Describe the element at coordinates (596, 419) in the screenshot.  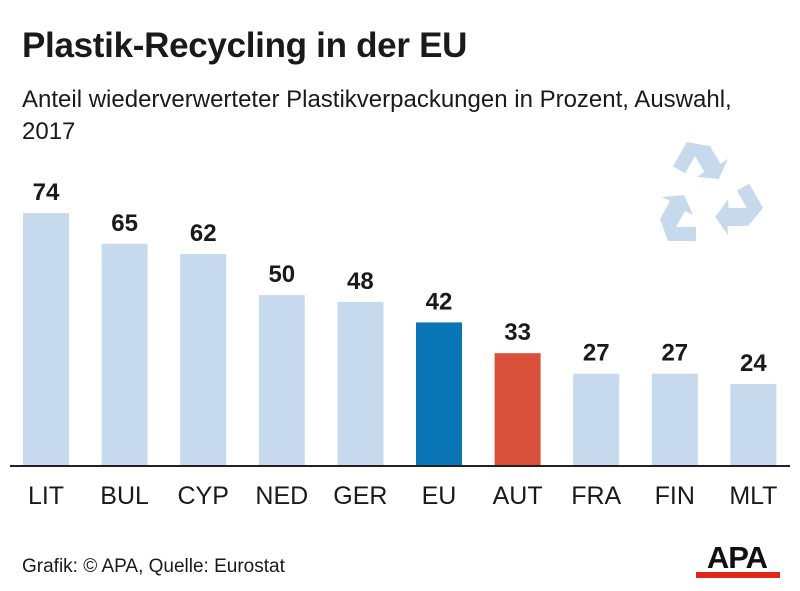
I see `bar-fra` at that location.